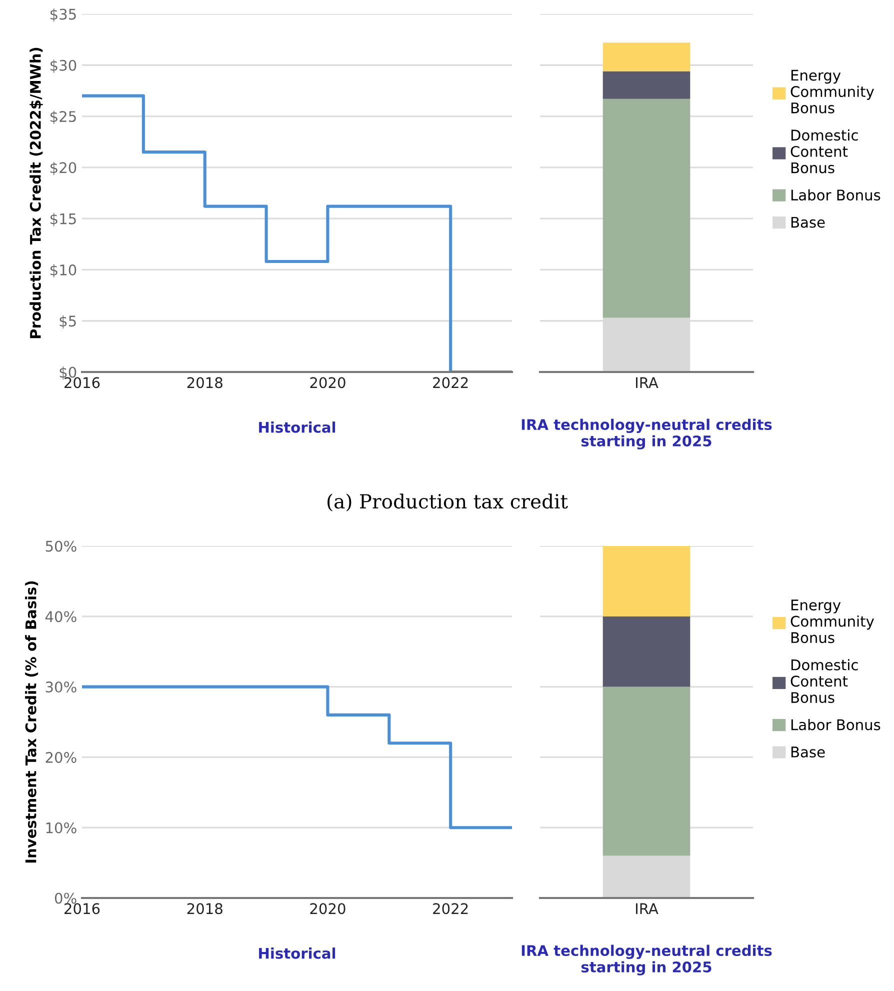  What do you see at coordinates (61, 546) in the screenshot?
I see `y-tick-label: 50%` at bounding box center [61, 546].